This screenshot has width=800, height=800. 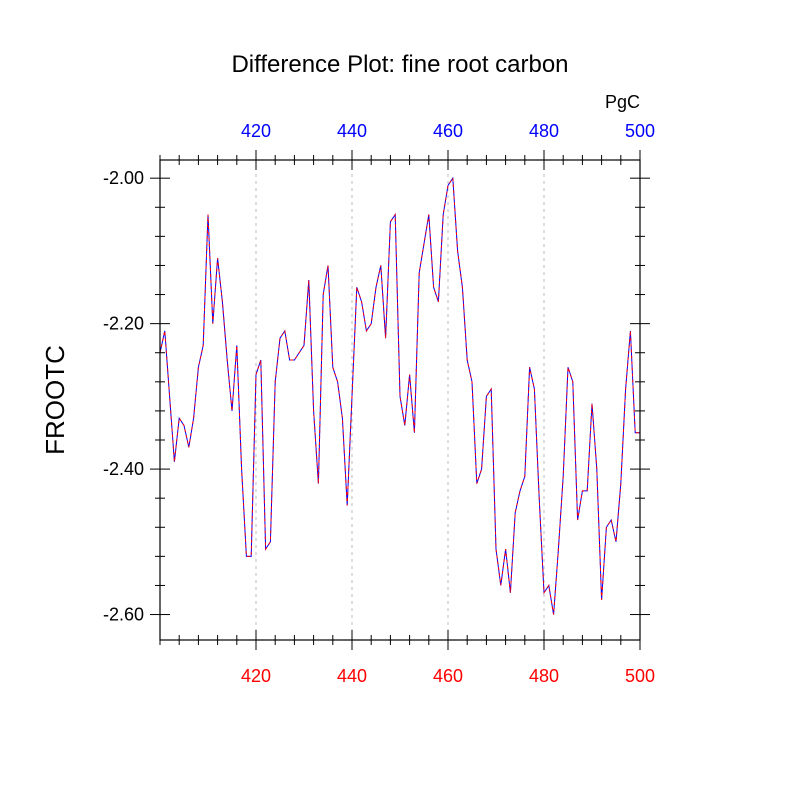 I want to click on x-tick-label-top: 460, so click(x=448, y=131).